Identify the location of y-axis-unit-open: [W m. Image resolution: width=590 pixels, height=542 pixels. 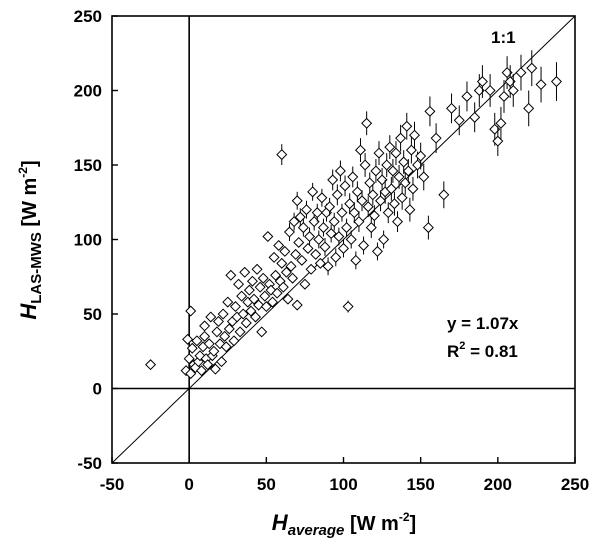
(30, 205).